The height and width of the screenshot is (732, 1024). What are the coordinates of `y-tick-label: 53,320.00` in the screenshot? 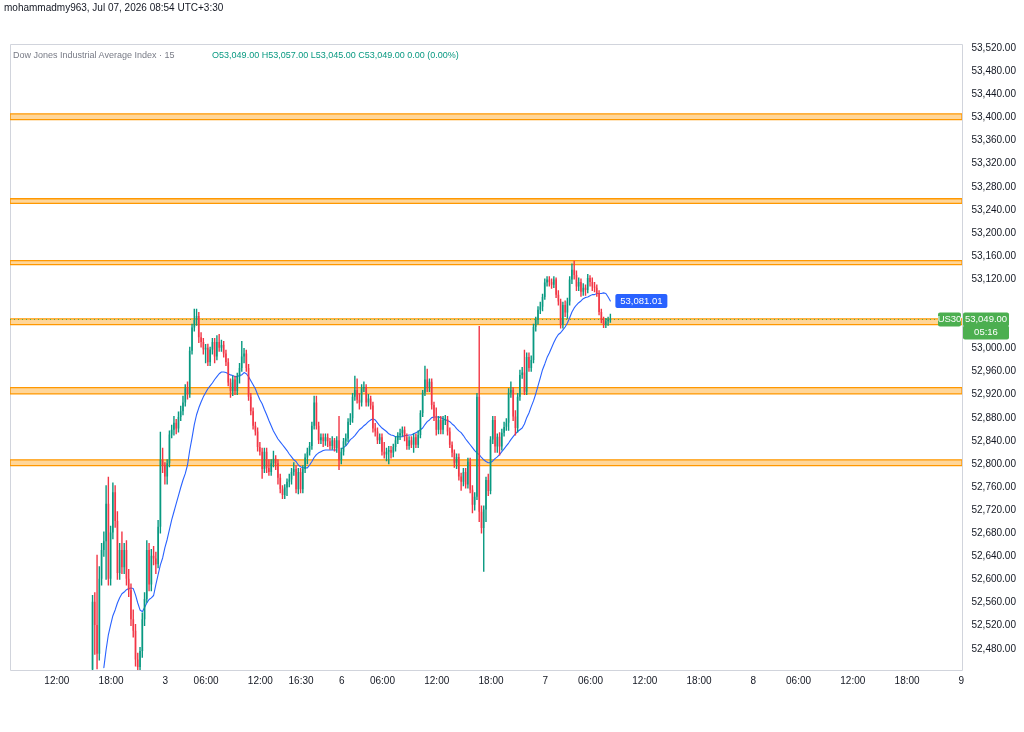 It's located at (994, 163).